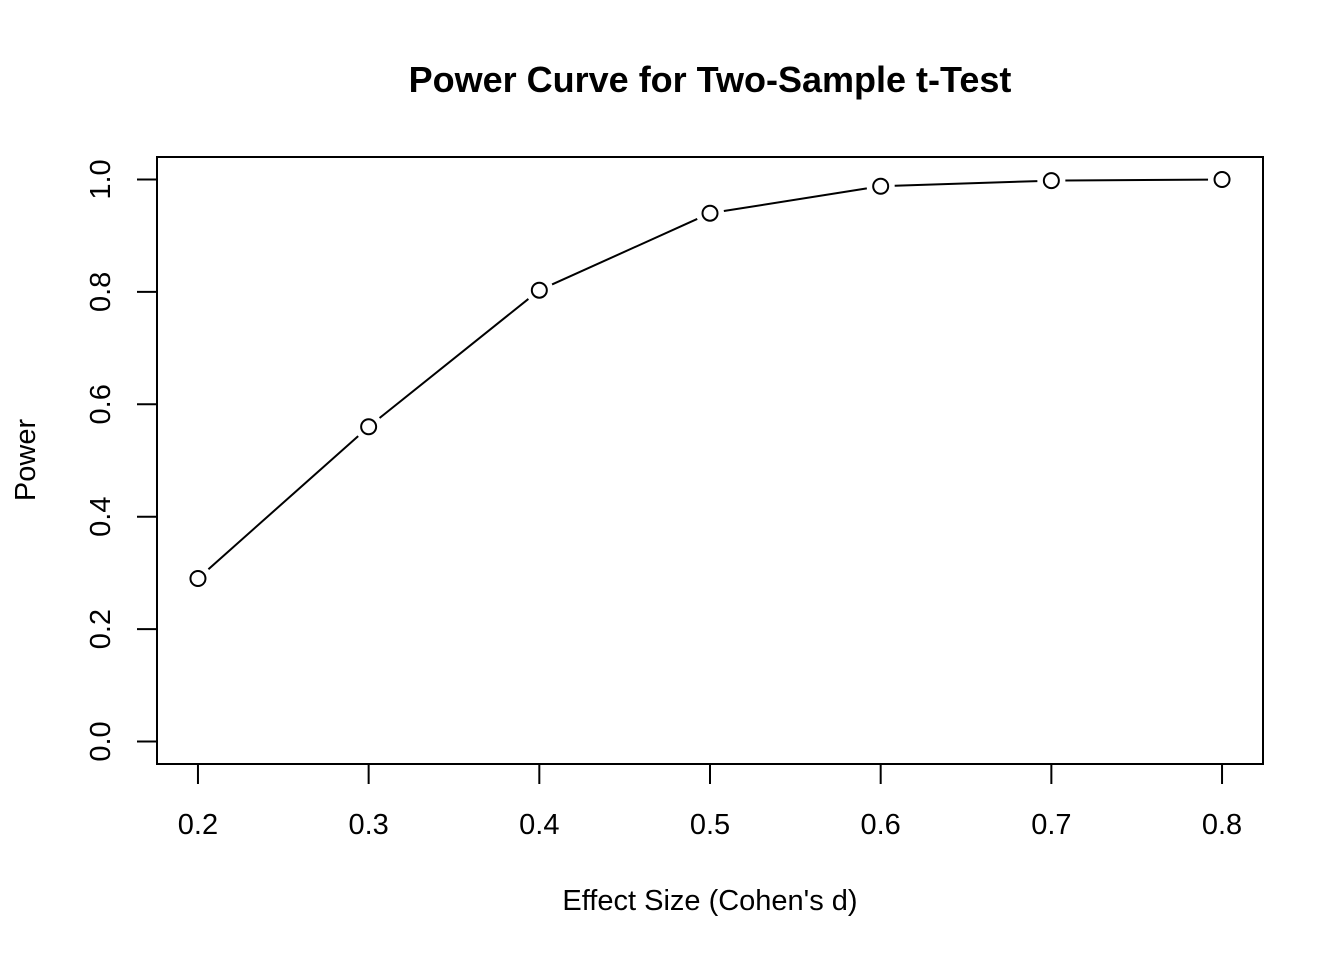 The width and height of the screenshot is (1344, 960). What do you see at coordinates (710, 825) in the screenshot?
I see `x-tick-label: 0.5` at bounding box center [710, 825].